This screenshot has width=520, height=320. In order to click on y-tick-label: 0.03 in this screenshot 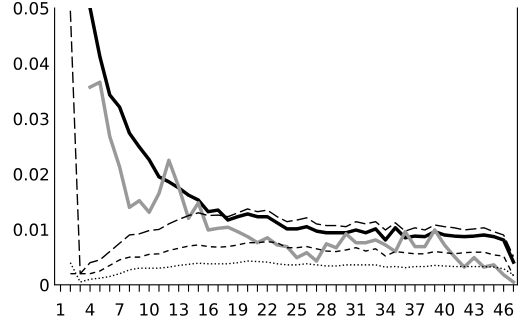, I will do `click(31, 119)`.